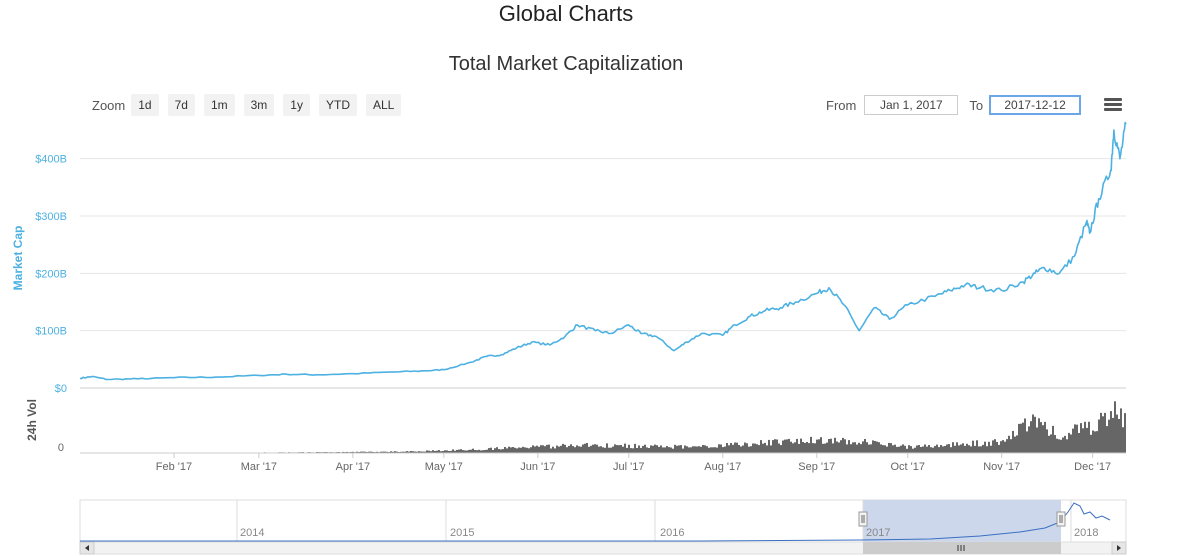  Describe the element at coordinates (296, 105) in the screenshot. I see `zoom-1y-button: 1y` at that location.